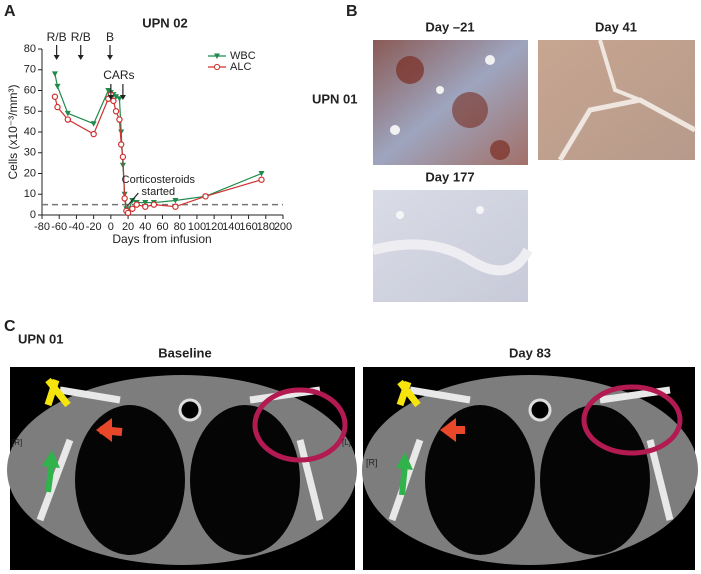 Image resolution: width=701 pixels, height=574 pixels. Describe the element at coordinates (30, 49) in the screenshot. I see `y-tick-label: 80` at that location.